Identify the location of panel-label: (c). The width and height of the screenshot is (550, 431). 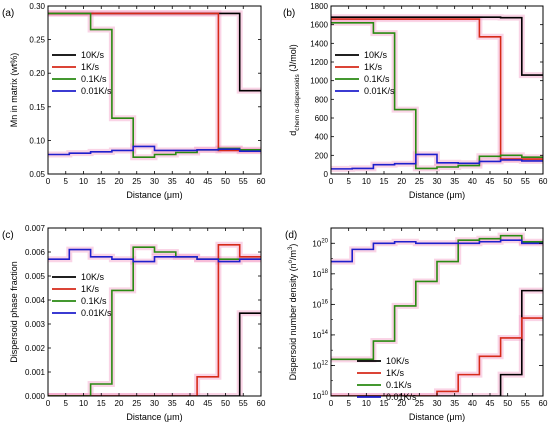
(8, 235).